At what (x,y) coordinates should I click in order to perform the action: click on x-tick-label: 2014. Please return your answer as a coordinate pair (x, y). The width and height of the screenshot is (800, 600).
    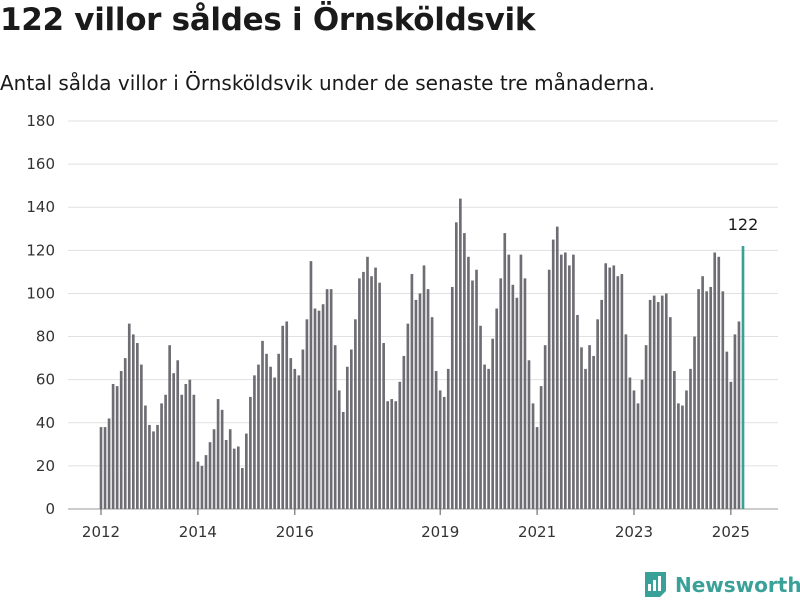
    Looking at the image, I should click on (198, 532).